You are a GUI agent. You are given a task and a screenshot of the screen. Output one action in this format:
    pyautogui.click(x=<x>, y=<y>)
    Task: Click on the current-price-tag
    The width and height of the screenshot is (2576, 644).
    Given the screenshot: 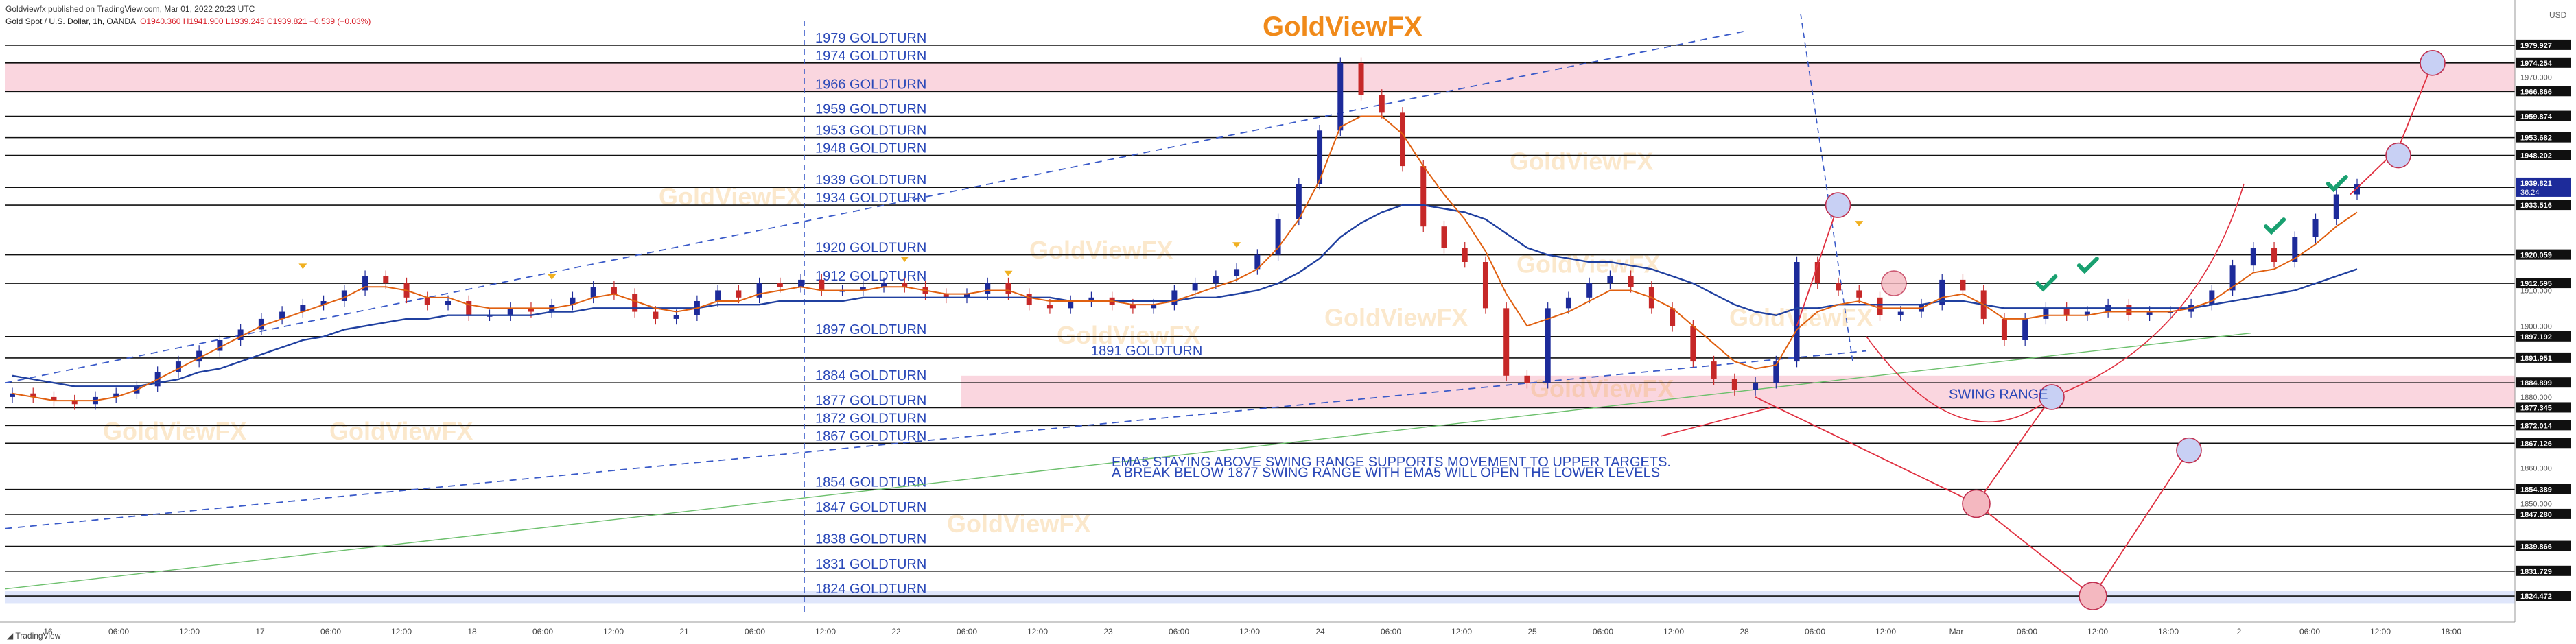 What is the action you would take?
    pyautogui.click(x=2543, y=187)
    